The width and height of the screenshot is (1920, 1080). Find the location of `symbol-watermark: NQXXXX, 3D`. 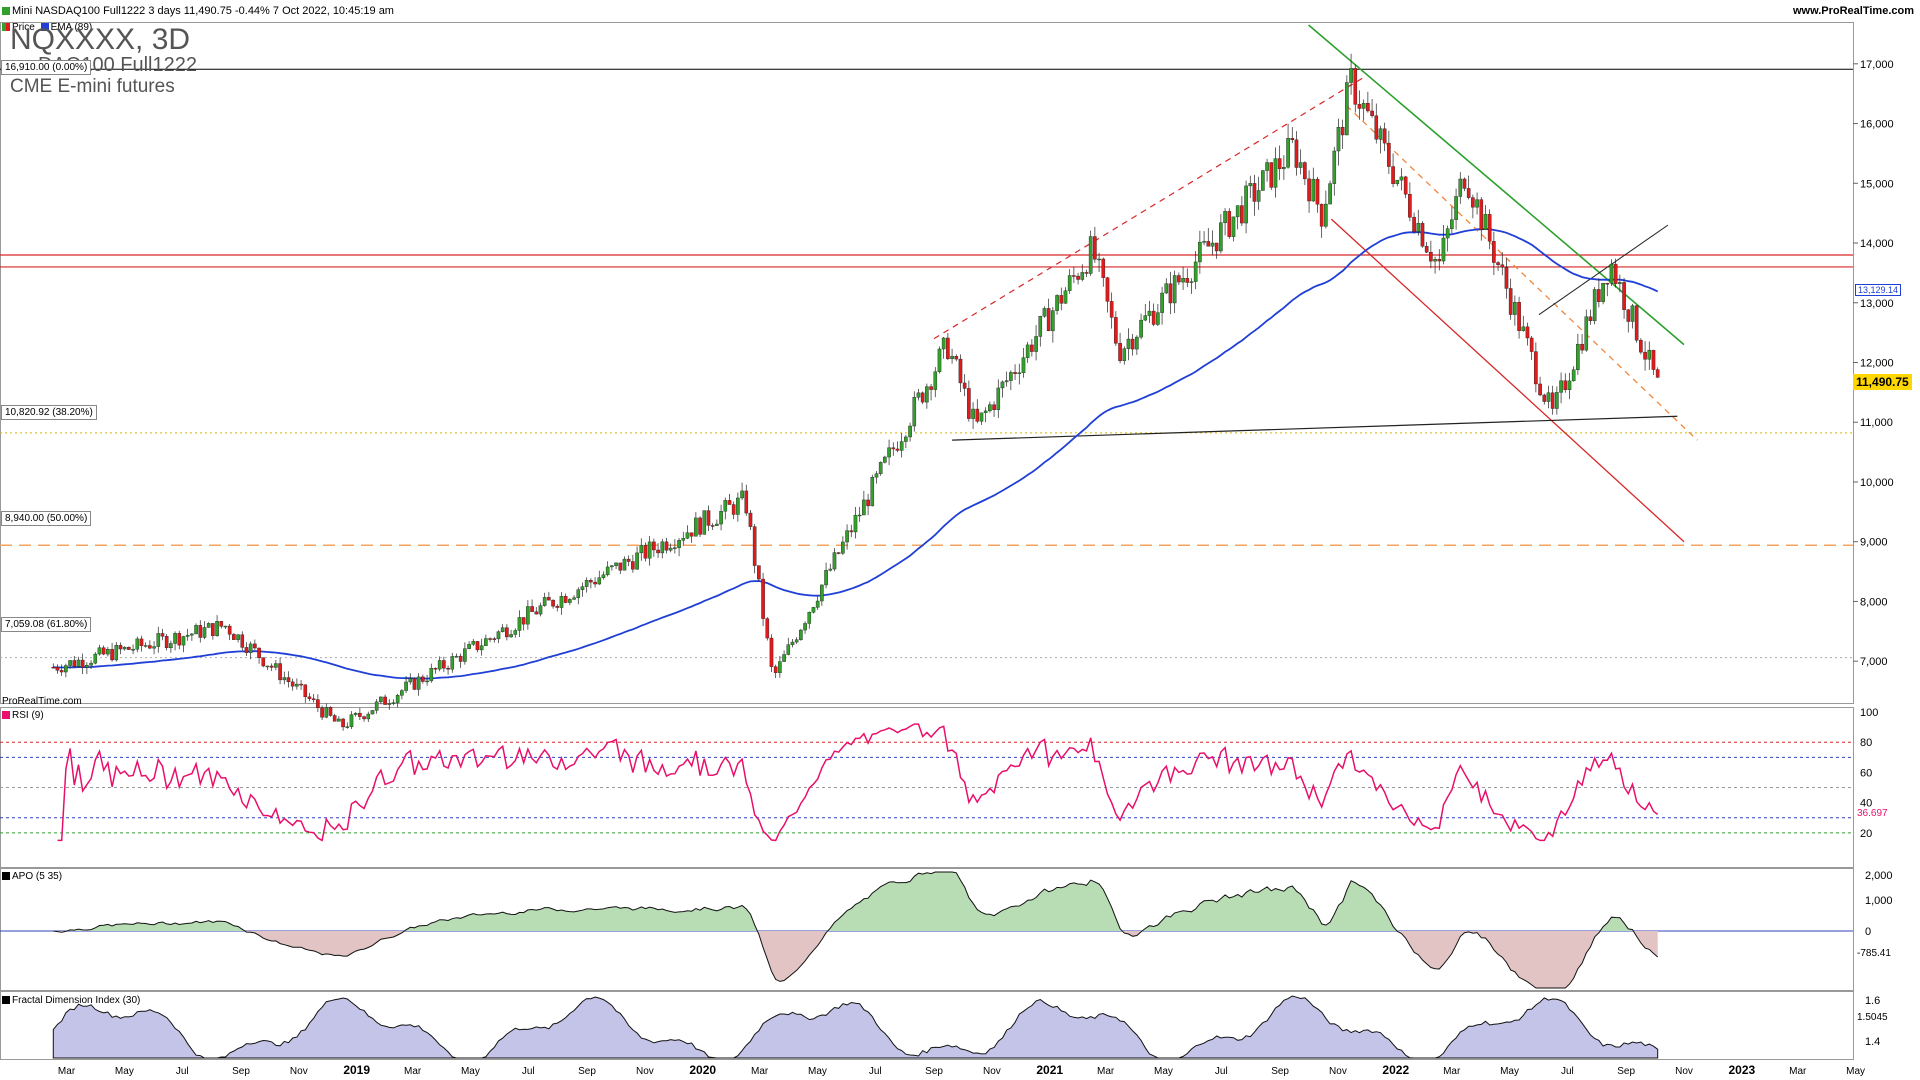

symbol-watermark: NQXXXX, 3D is located at coordinates (100, 39).